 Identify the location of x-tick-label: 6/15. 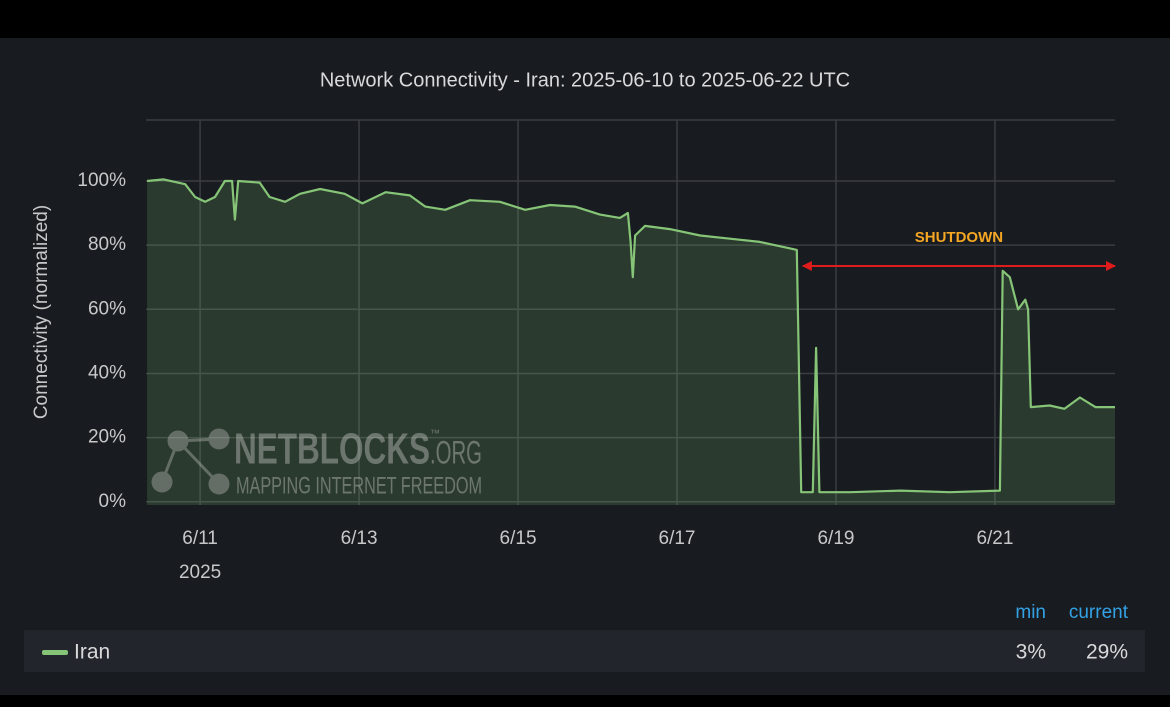
(518, 538).